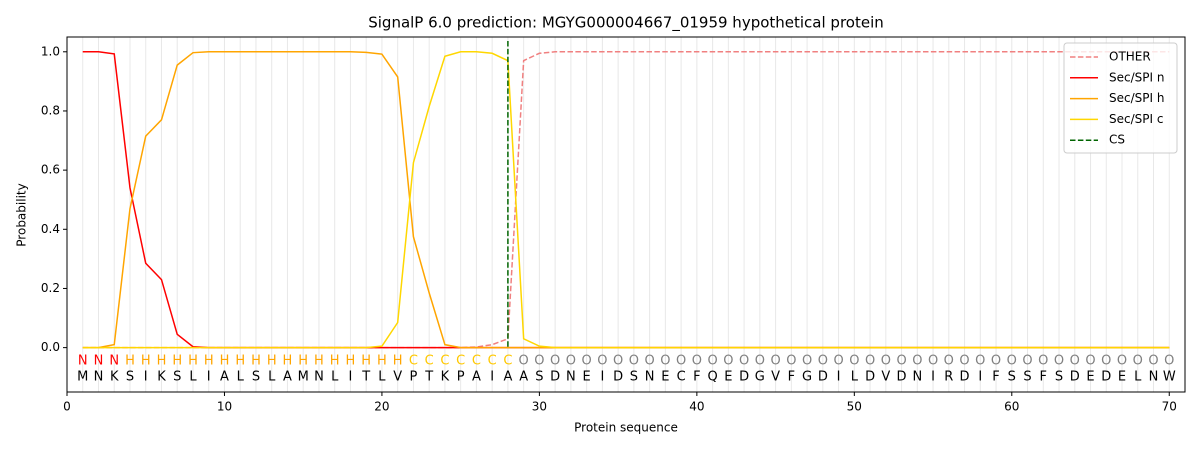 The height and width of the screenshot is (450, 1200). I want to click on y-axis-label: Probability, so click(22, 214).